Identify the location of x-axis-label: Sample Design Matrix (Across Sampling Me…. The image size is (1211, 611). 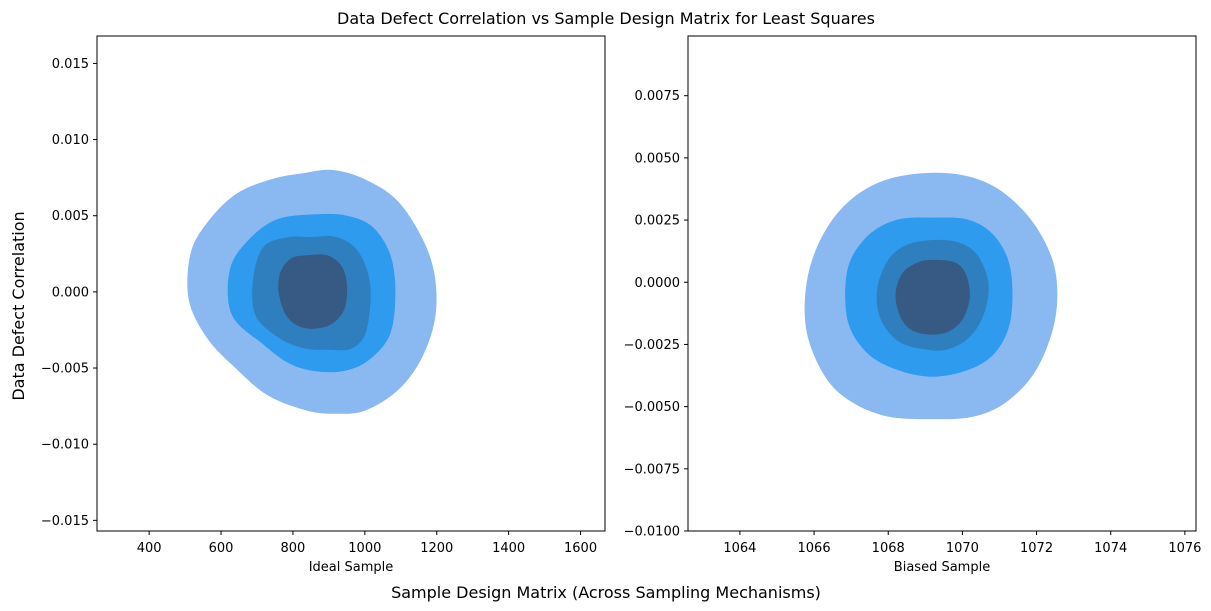
(606, 592).